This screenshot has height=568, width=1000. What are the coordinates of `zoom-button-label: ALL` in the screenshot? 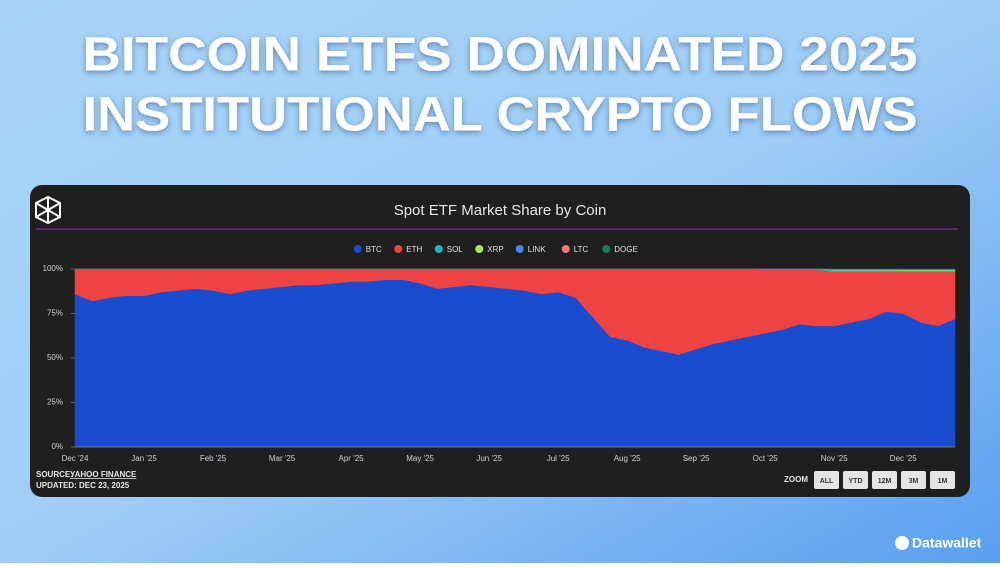 It's located at (827, 481).